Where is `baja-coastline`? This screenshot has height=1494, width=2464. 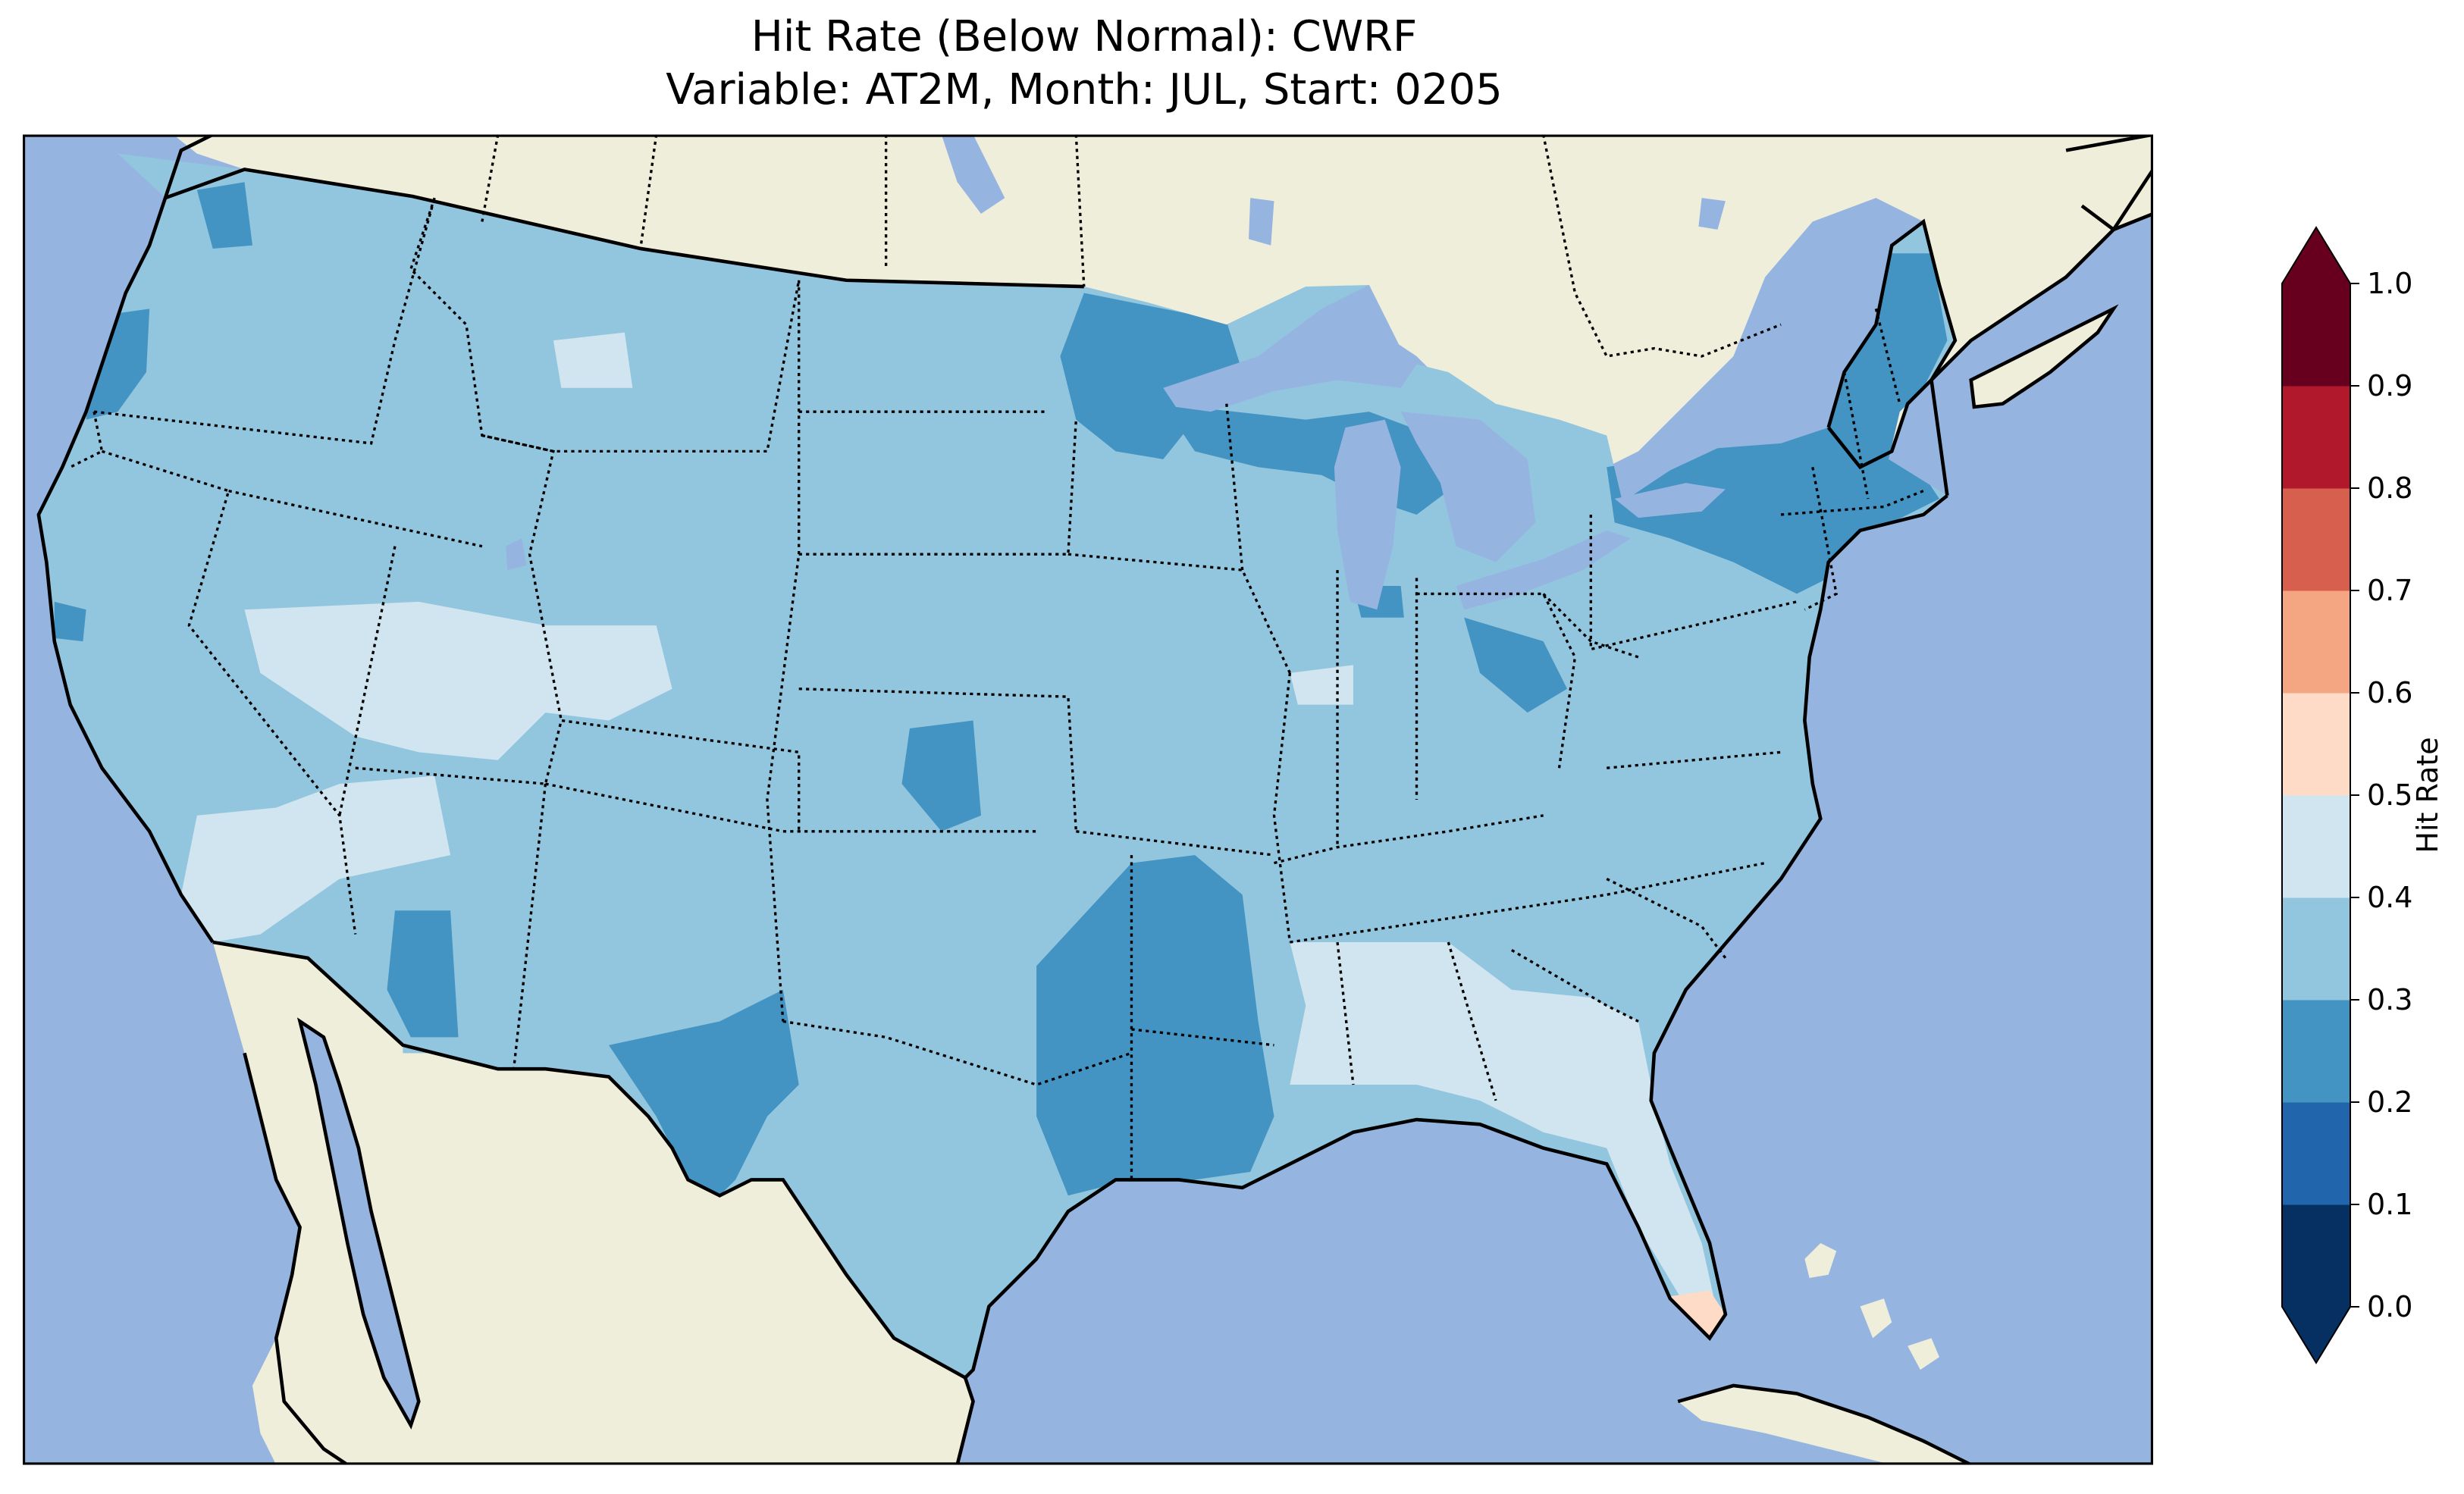 baja-coastline is located at coordinates (296, 1258).